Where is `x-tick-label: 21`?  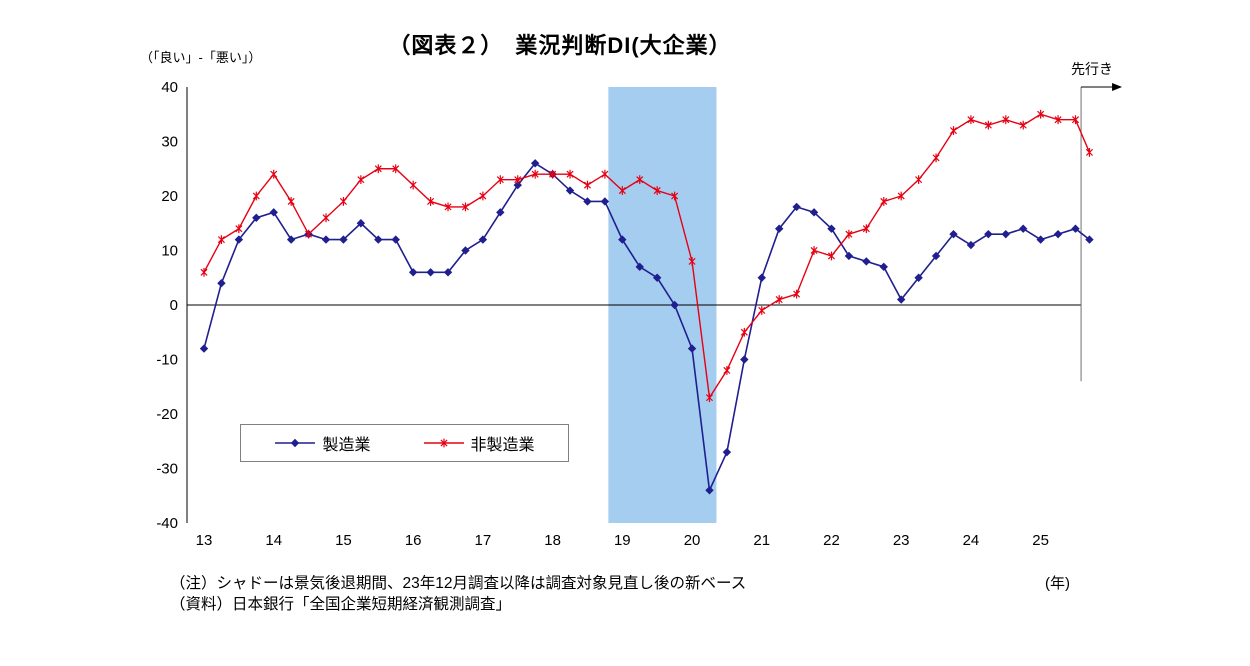 x-tick-label: 21 is located at coordinates (761, 540).